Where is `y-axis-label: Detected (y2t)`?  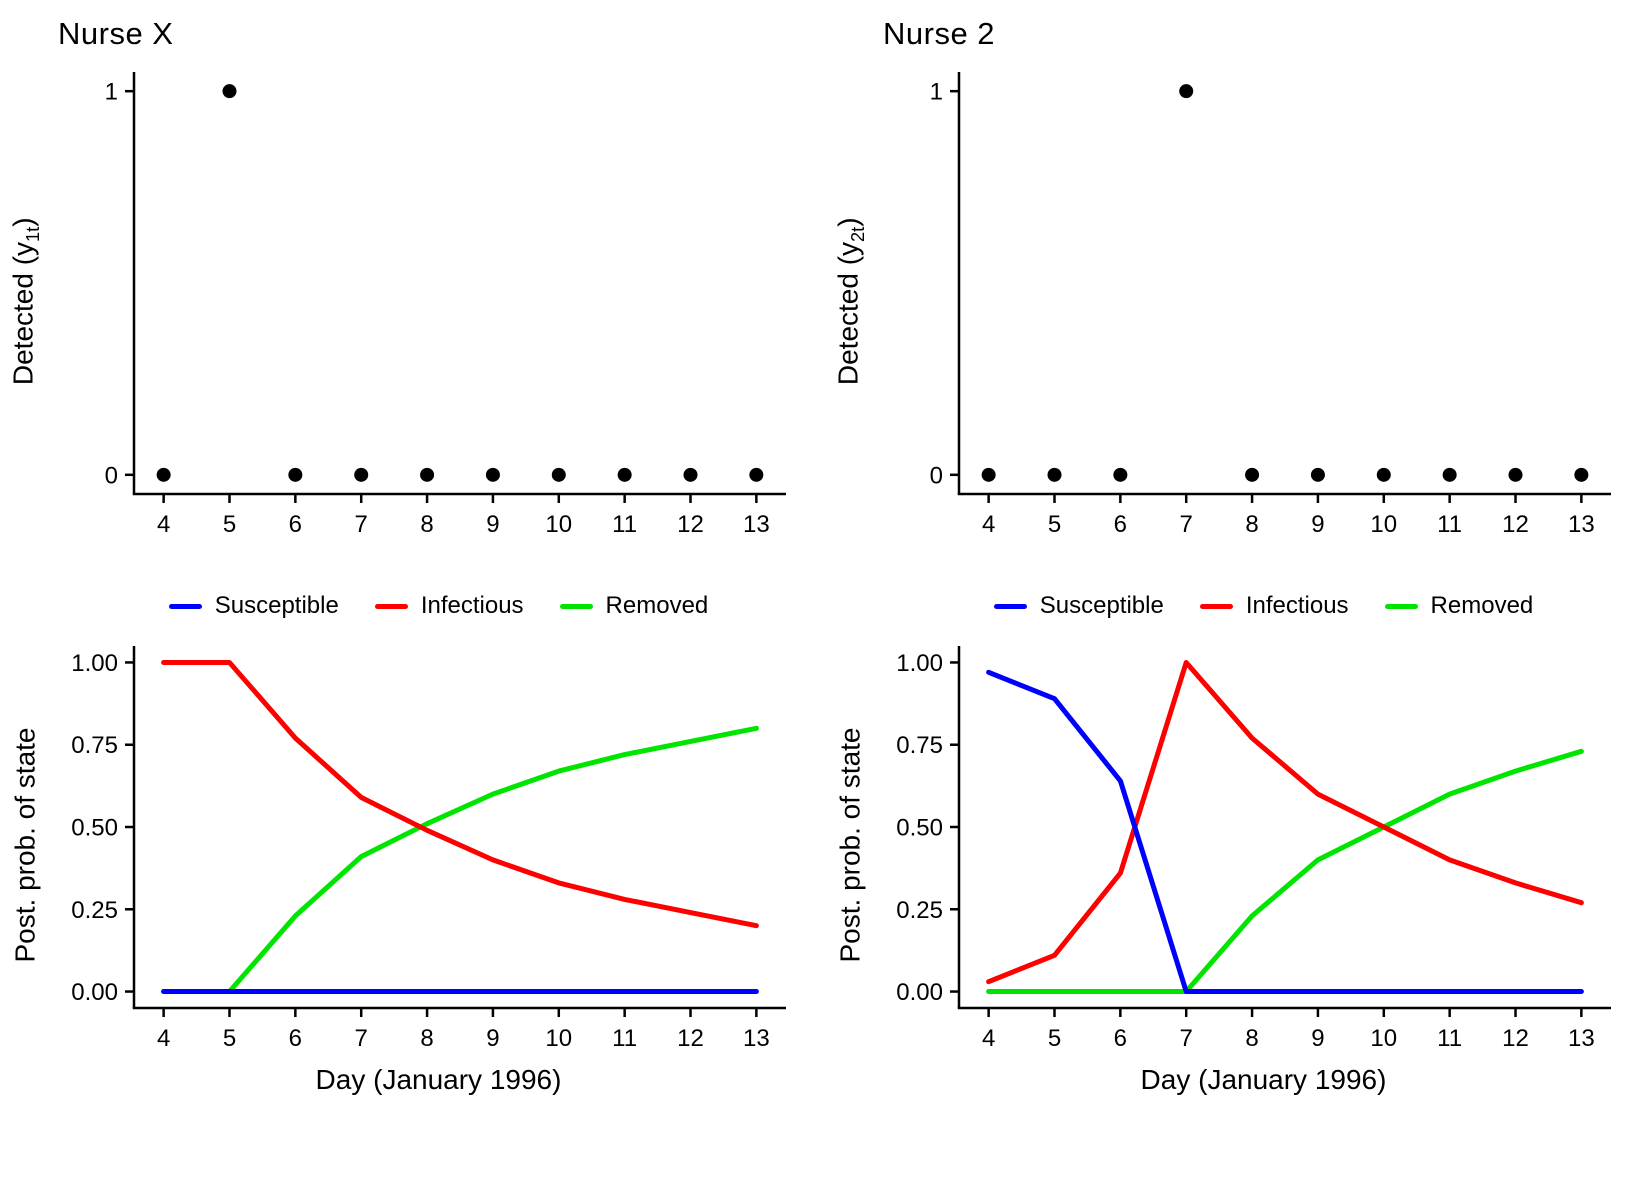 y-axis-label: Detected (y2t) is located at coordinates (850, 301).